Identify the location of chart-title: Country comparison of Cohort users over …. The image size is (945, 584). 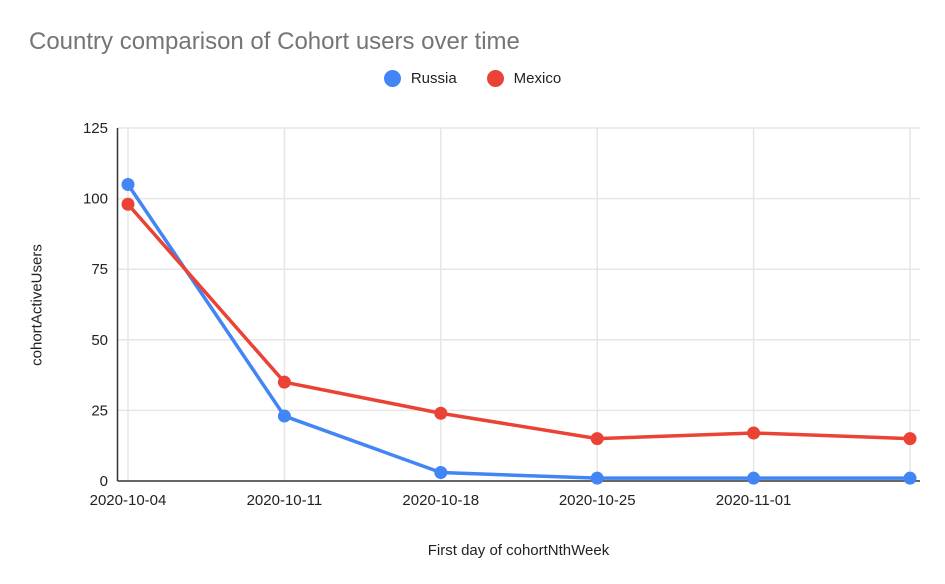
(274, 41).